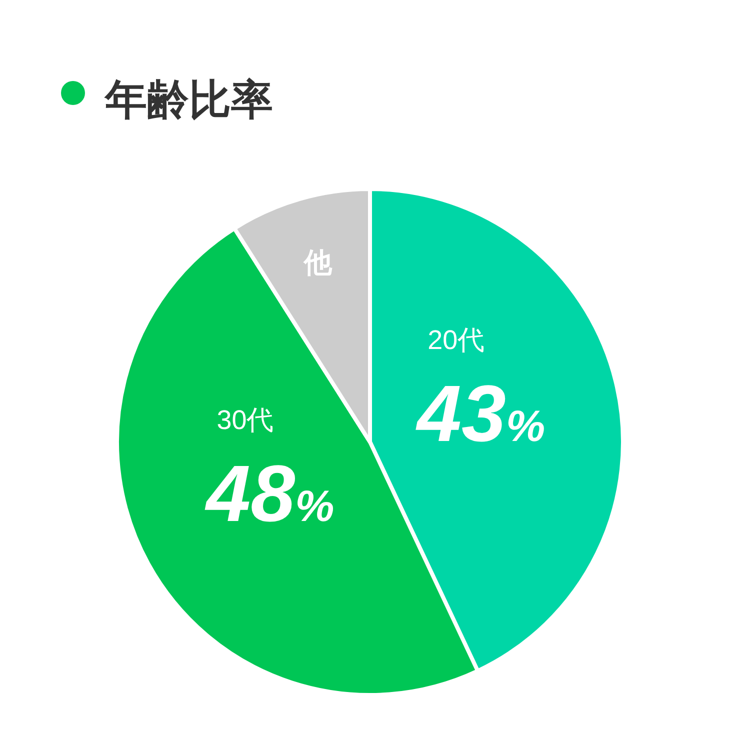  I want to click on slice-label: 30代, so click(245, 419).